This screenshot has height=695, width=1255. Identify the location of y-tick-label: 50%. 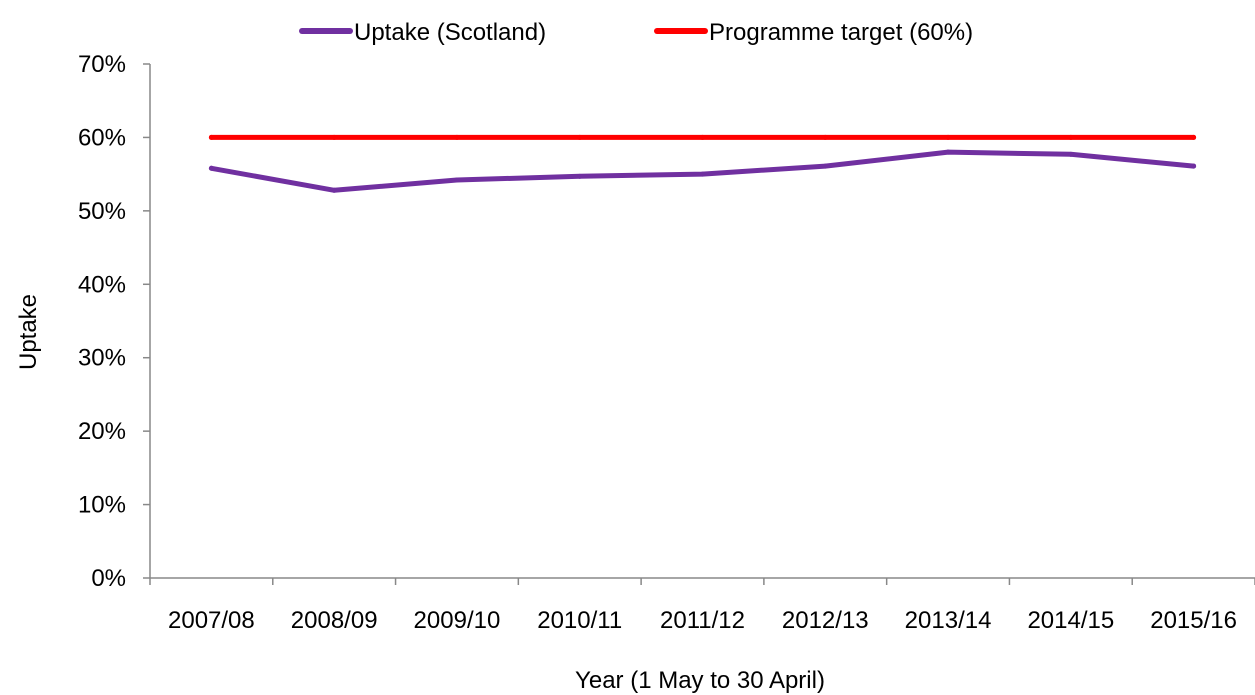
(102, 211).